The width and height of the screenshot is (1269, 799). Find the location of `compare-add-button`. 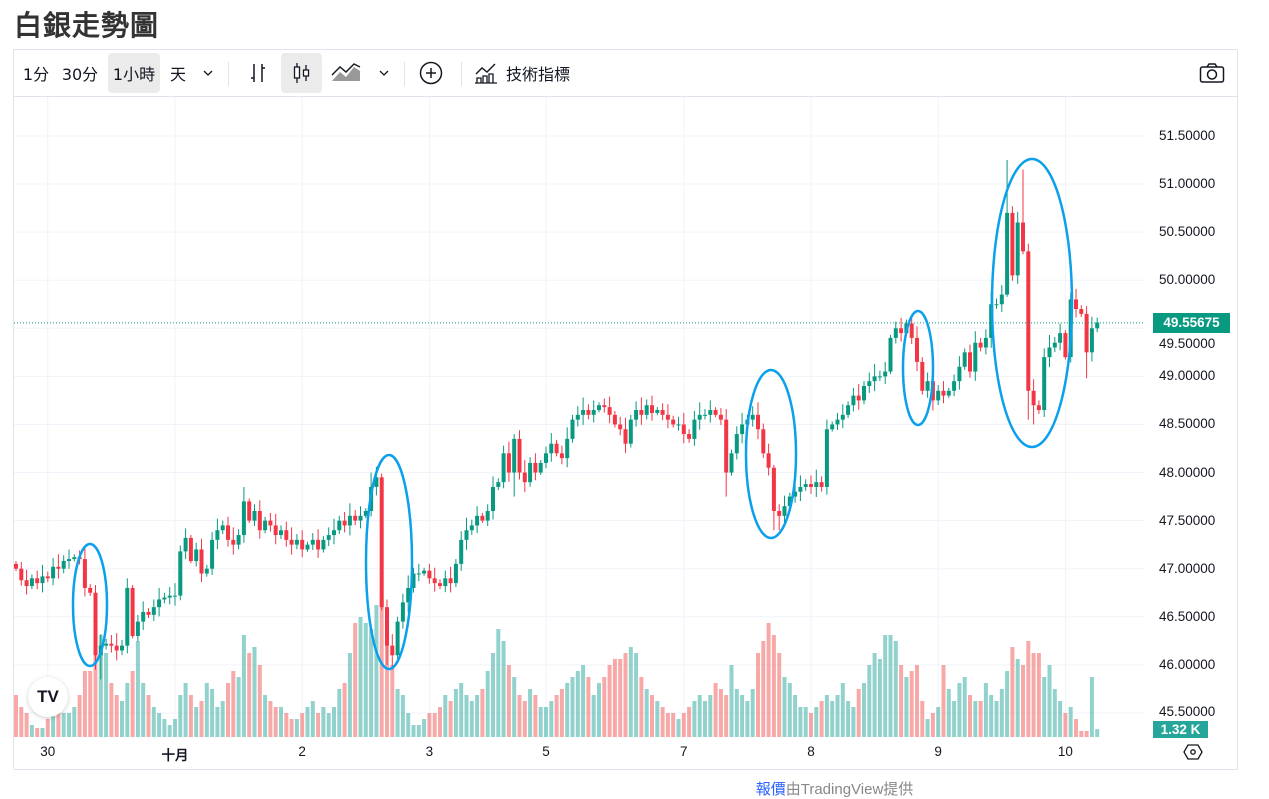

compare-add-button is located at coordinates (431, 73).